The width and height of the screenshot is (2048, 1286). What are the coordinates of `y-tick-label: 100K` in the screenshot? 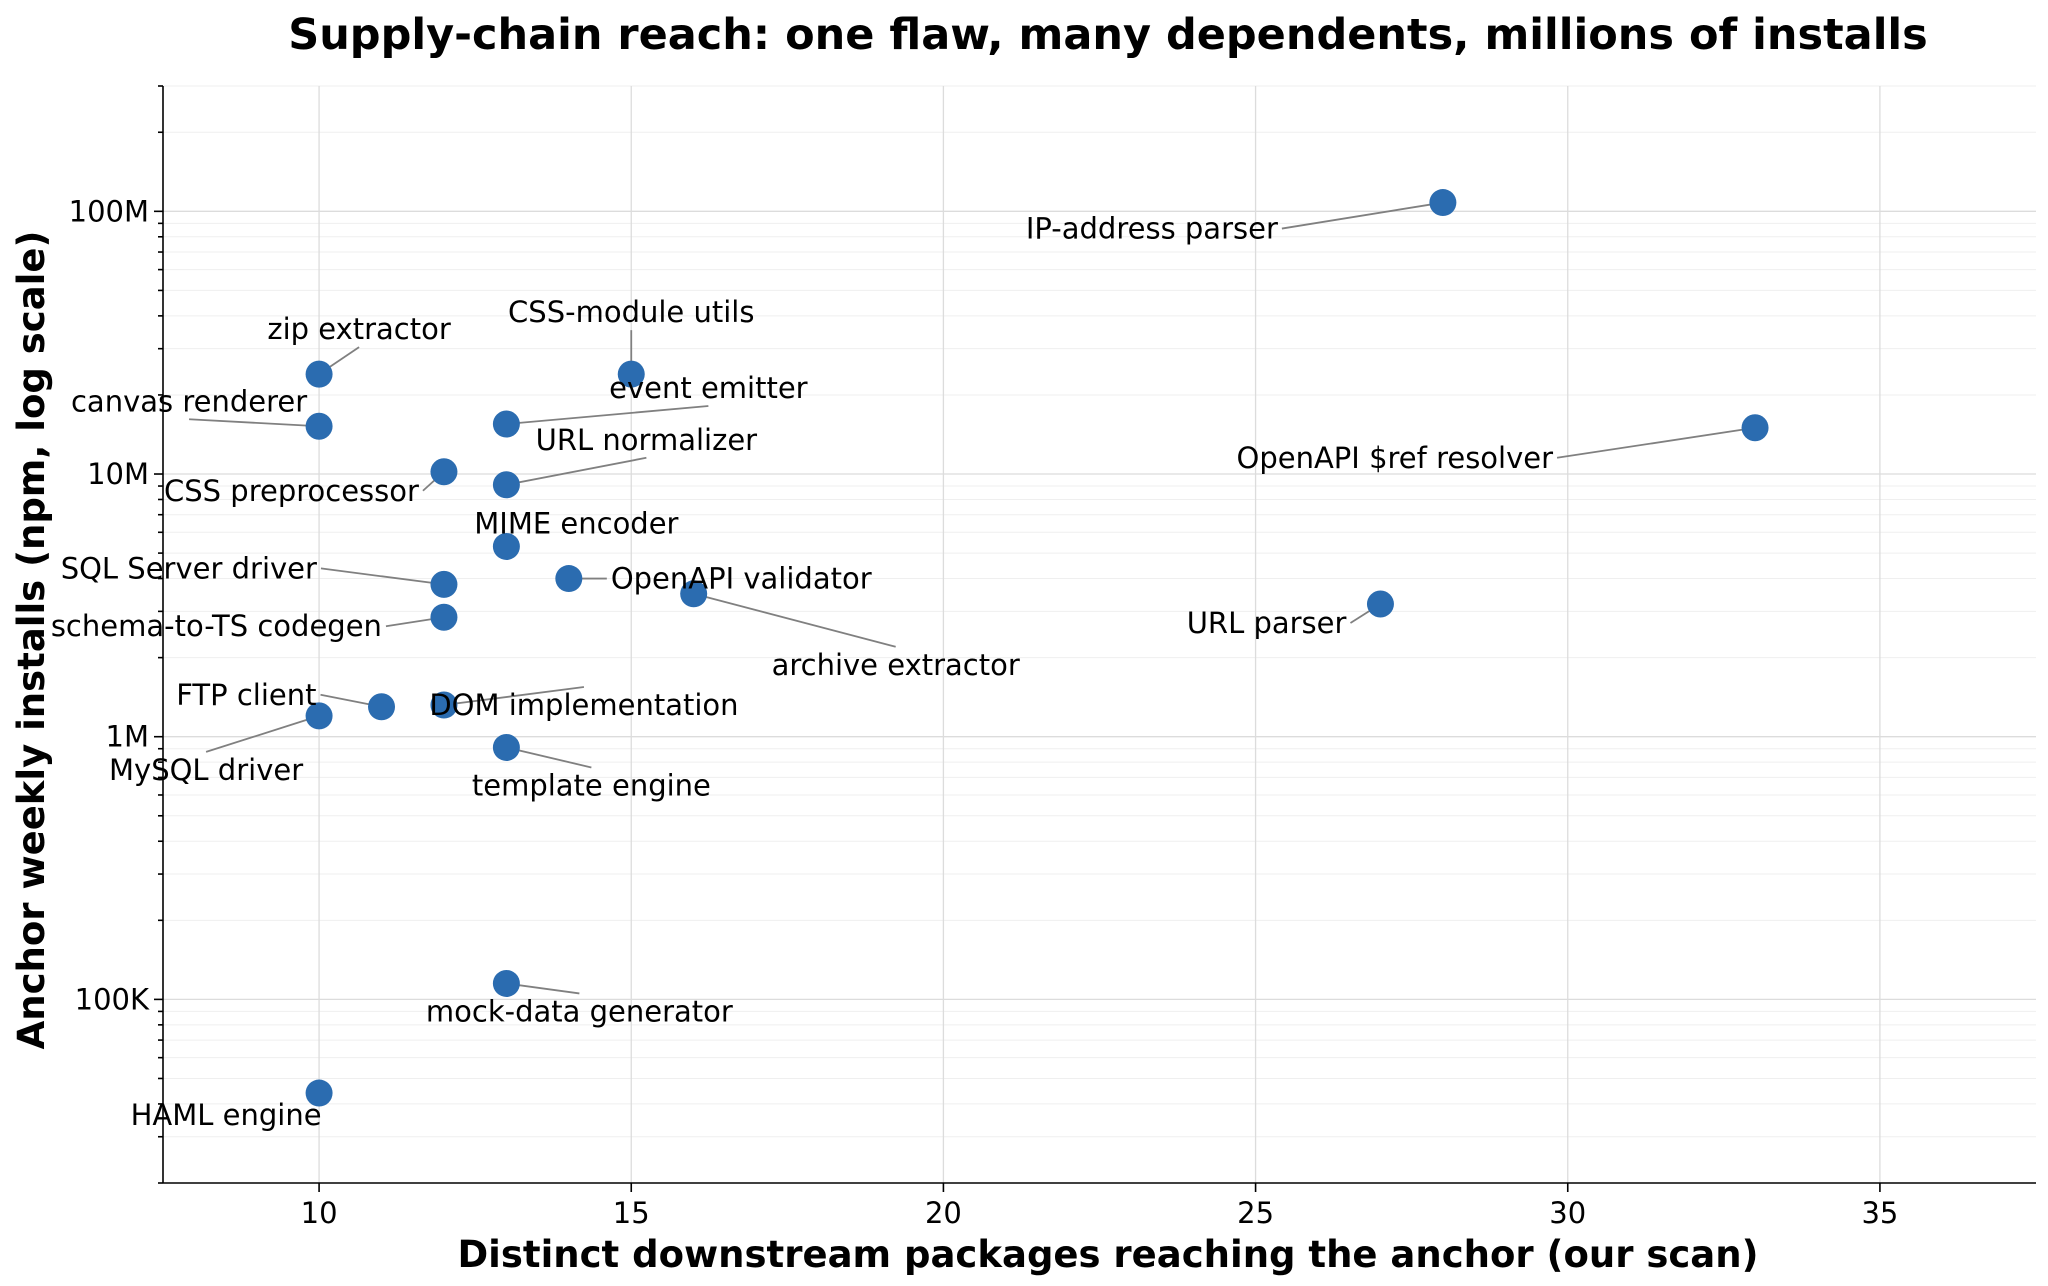 It's located at (112, 999).